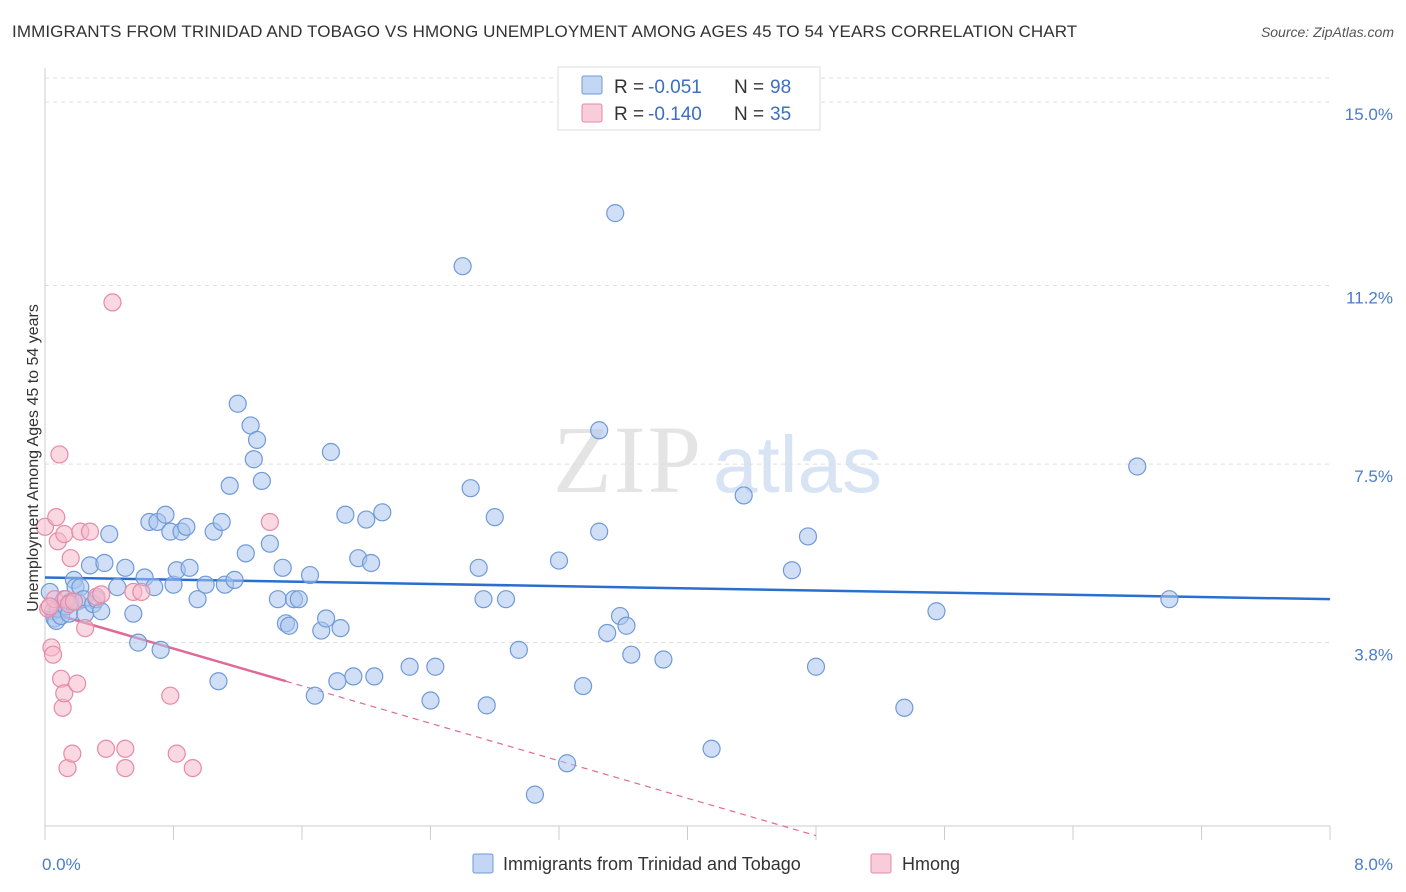 The image size is (1406, 892). Describe the element at coordinates (675, 87) in the screenshot. I see `legend-r-value-1: -0.051` at that location.